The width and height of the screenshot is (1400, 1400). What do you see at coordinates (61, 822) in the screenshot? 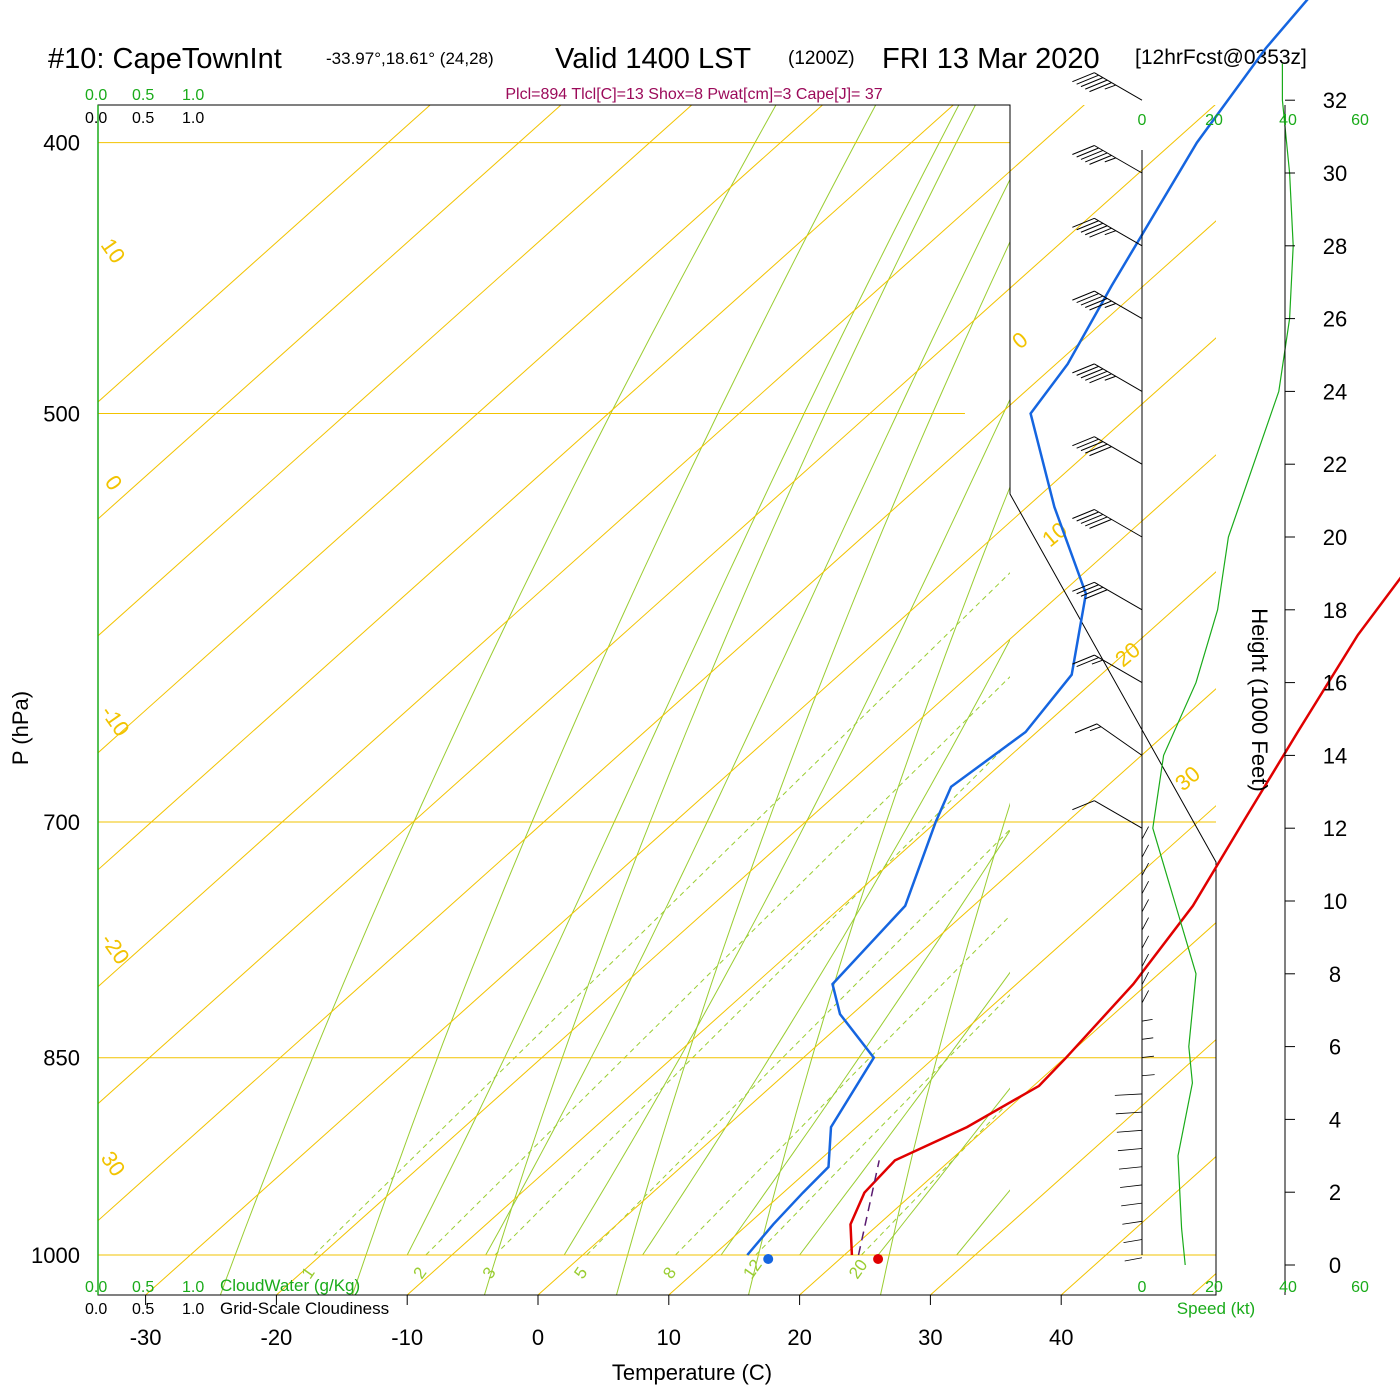
I see `pressure-tick-label: 700` at bounding box center [61, 822].